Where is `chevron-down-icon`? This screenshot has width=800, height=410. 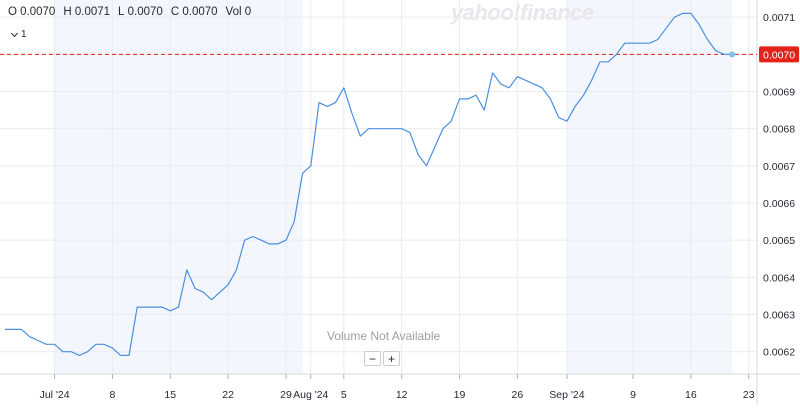
chevron-down-icon is located at coordinates (14, 33).